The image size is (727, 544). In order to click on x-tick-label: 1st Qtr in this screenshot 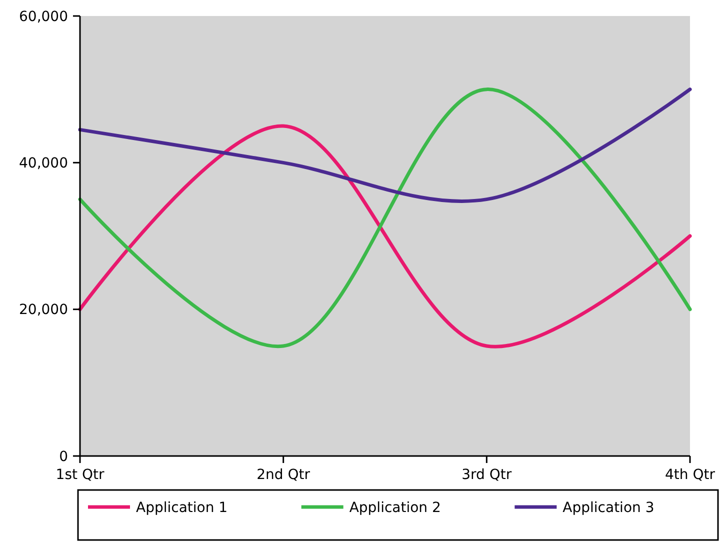, I will do `click(80, 475)`.